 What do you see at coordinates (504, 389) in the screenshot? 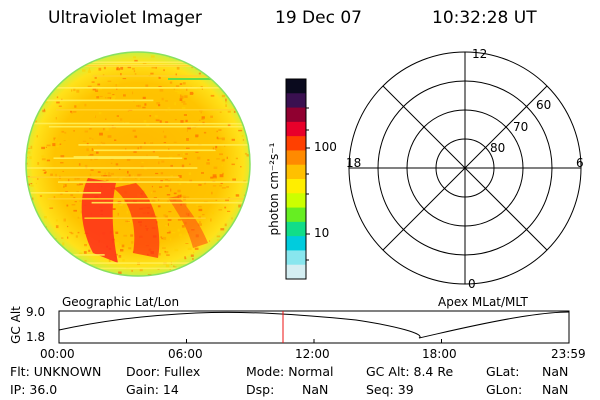
I see `info-glon-label: GLon:` at bounding box center [504, 389].